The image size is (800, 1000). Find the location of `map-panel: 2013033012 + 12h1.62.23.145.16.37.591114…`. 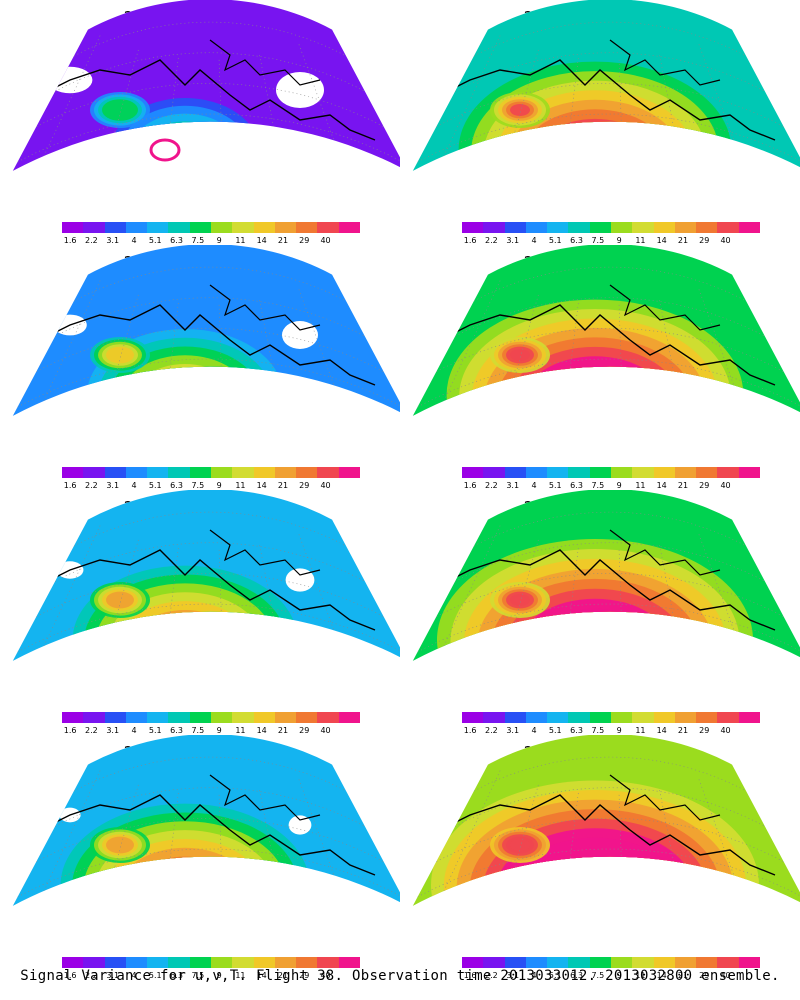

map-panel: 2013033012 + 12h1.62.23.145.16.37.591114… is located at coordinates (200, 367).